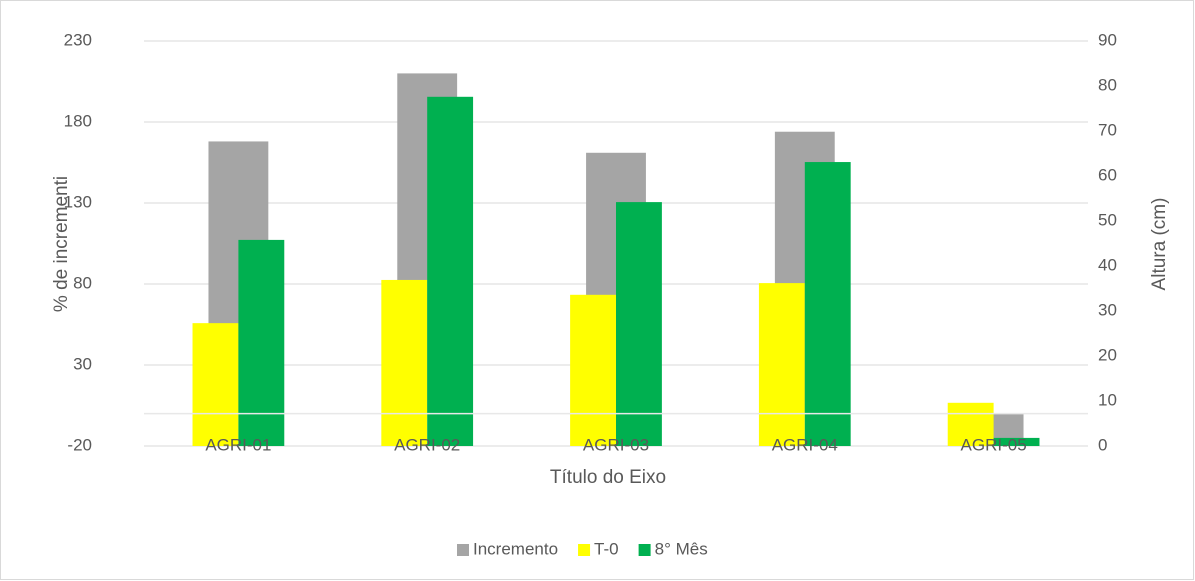  What do you see at coordinates (1107, 174) in the screenshot?
I see `y2-tick-label: 60` at bounding box center [1107, 174].